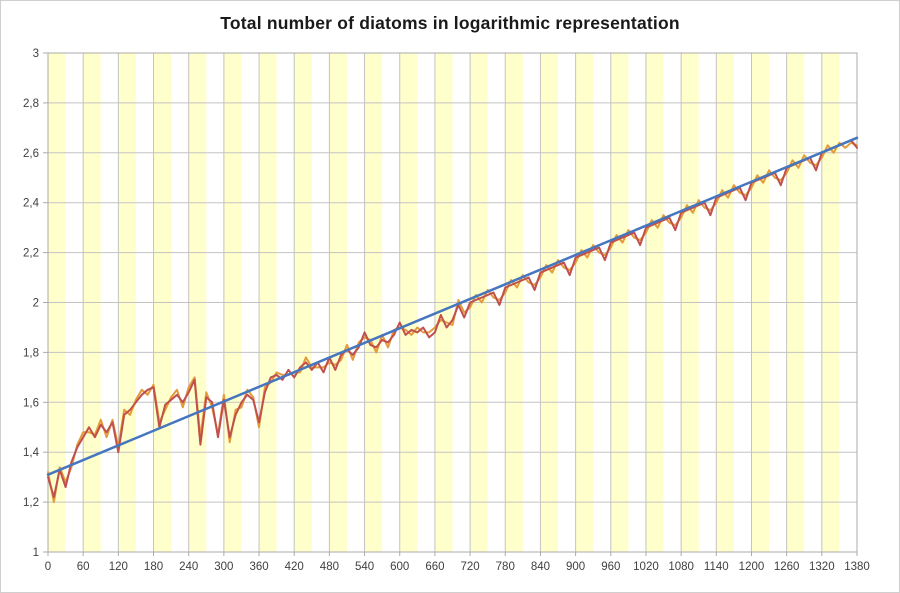  I want to click on y-axis-label: 1,2, so click(31, 503).